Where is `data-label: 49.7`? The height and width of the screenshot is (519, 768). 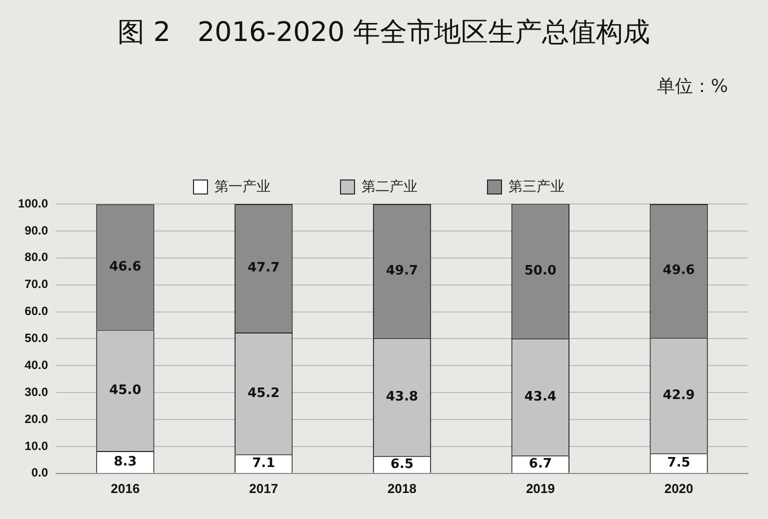
data-label: 49.7 is located at coordinates (402, 270).